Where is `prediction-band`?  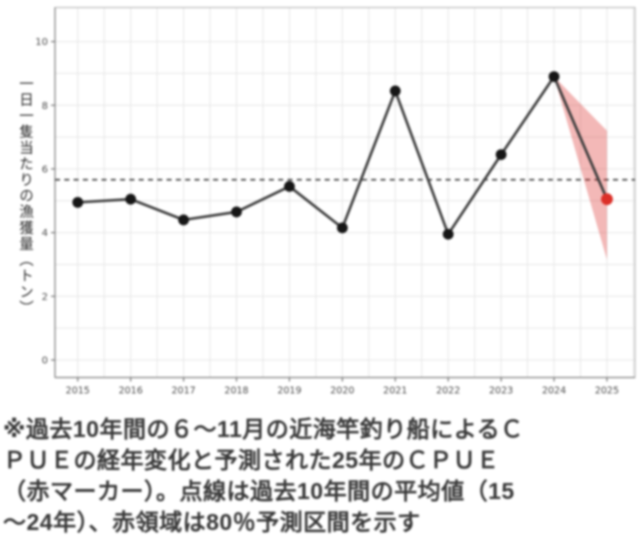 prediction-band is located at coordinates (580, 168).